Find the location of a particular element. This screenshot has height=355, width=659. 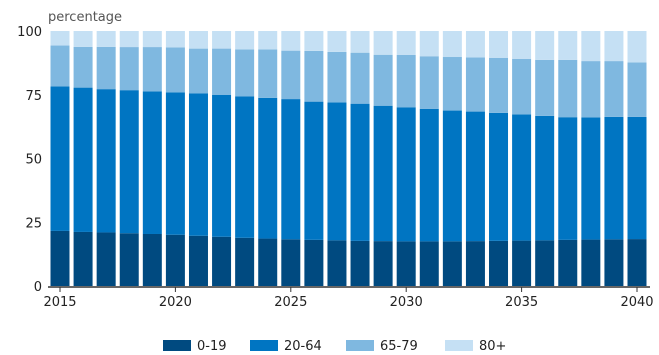

x-tick-label-2020: 2020 is located at coordinates (175, 302).